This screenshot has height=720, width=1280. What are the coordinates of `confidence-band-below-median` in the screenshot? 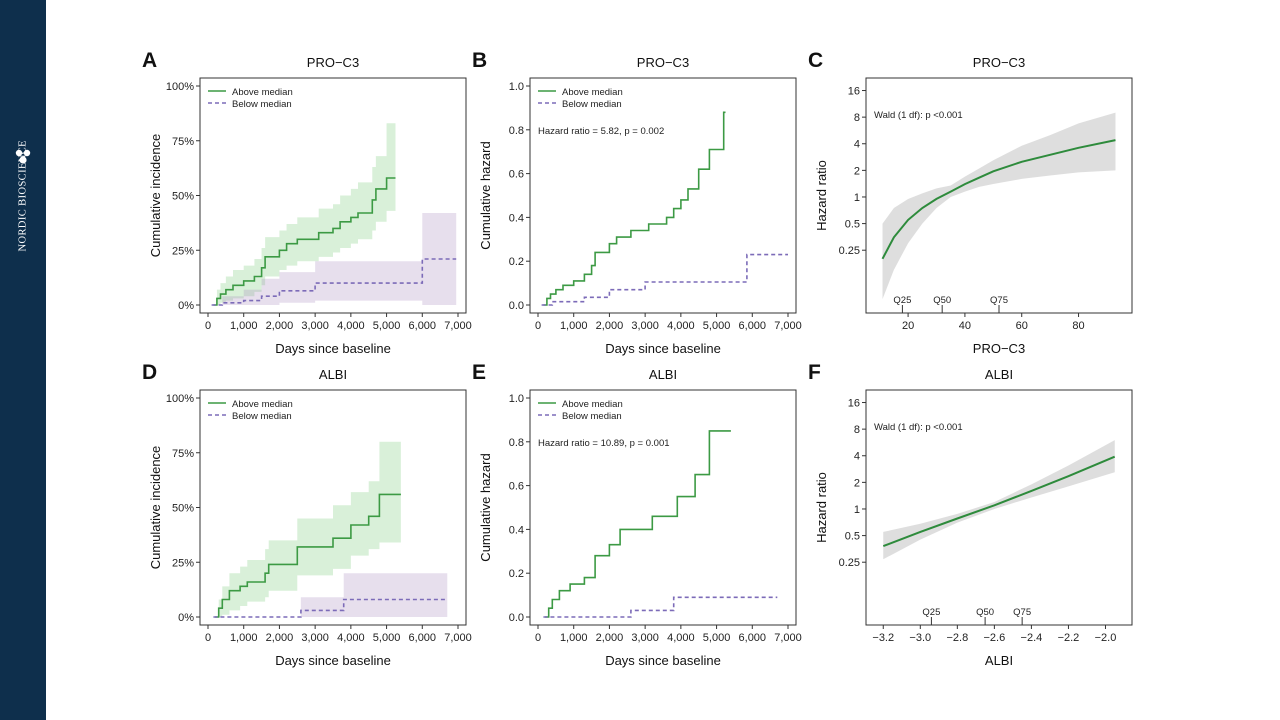 It's located at (334, 259).